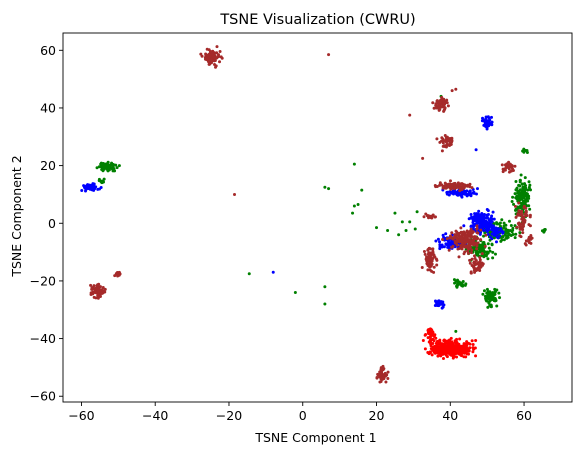 This screenshot has height=455, width=574. I want to click on x-tick-label: −20, so click(229, 415).